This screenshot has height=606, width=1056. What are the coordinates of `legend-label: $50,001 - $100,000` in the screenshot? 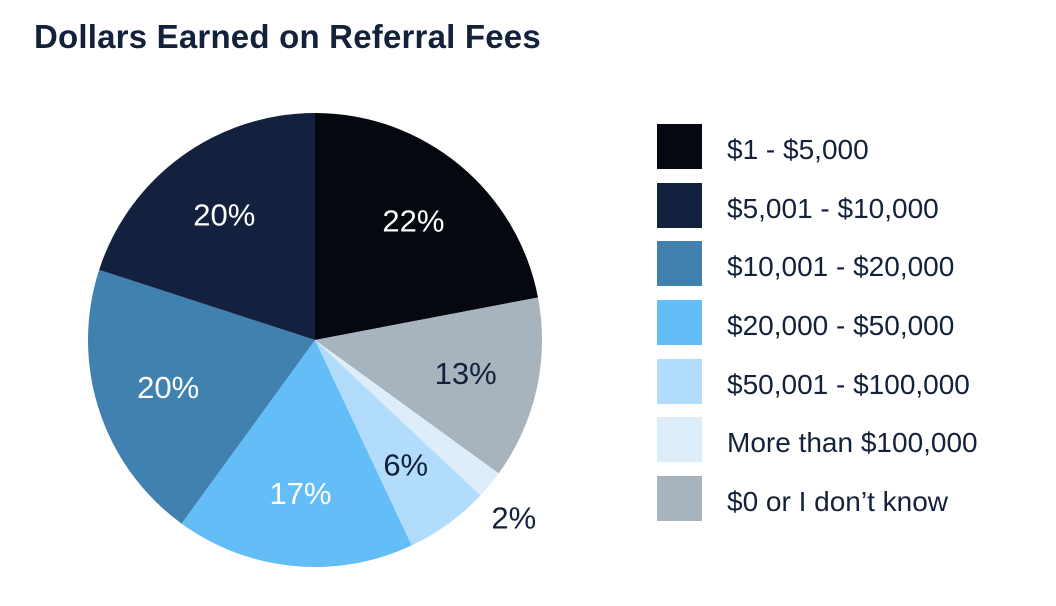 It's located at (848, 384).